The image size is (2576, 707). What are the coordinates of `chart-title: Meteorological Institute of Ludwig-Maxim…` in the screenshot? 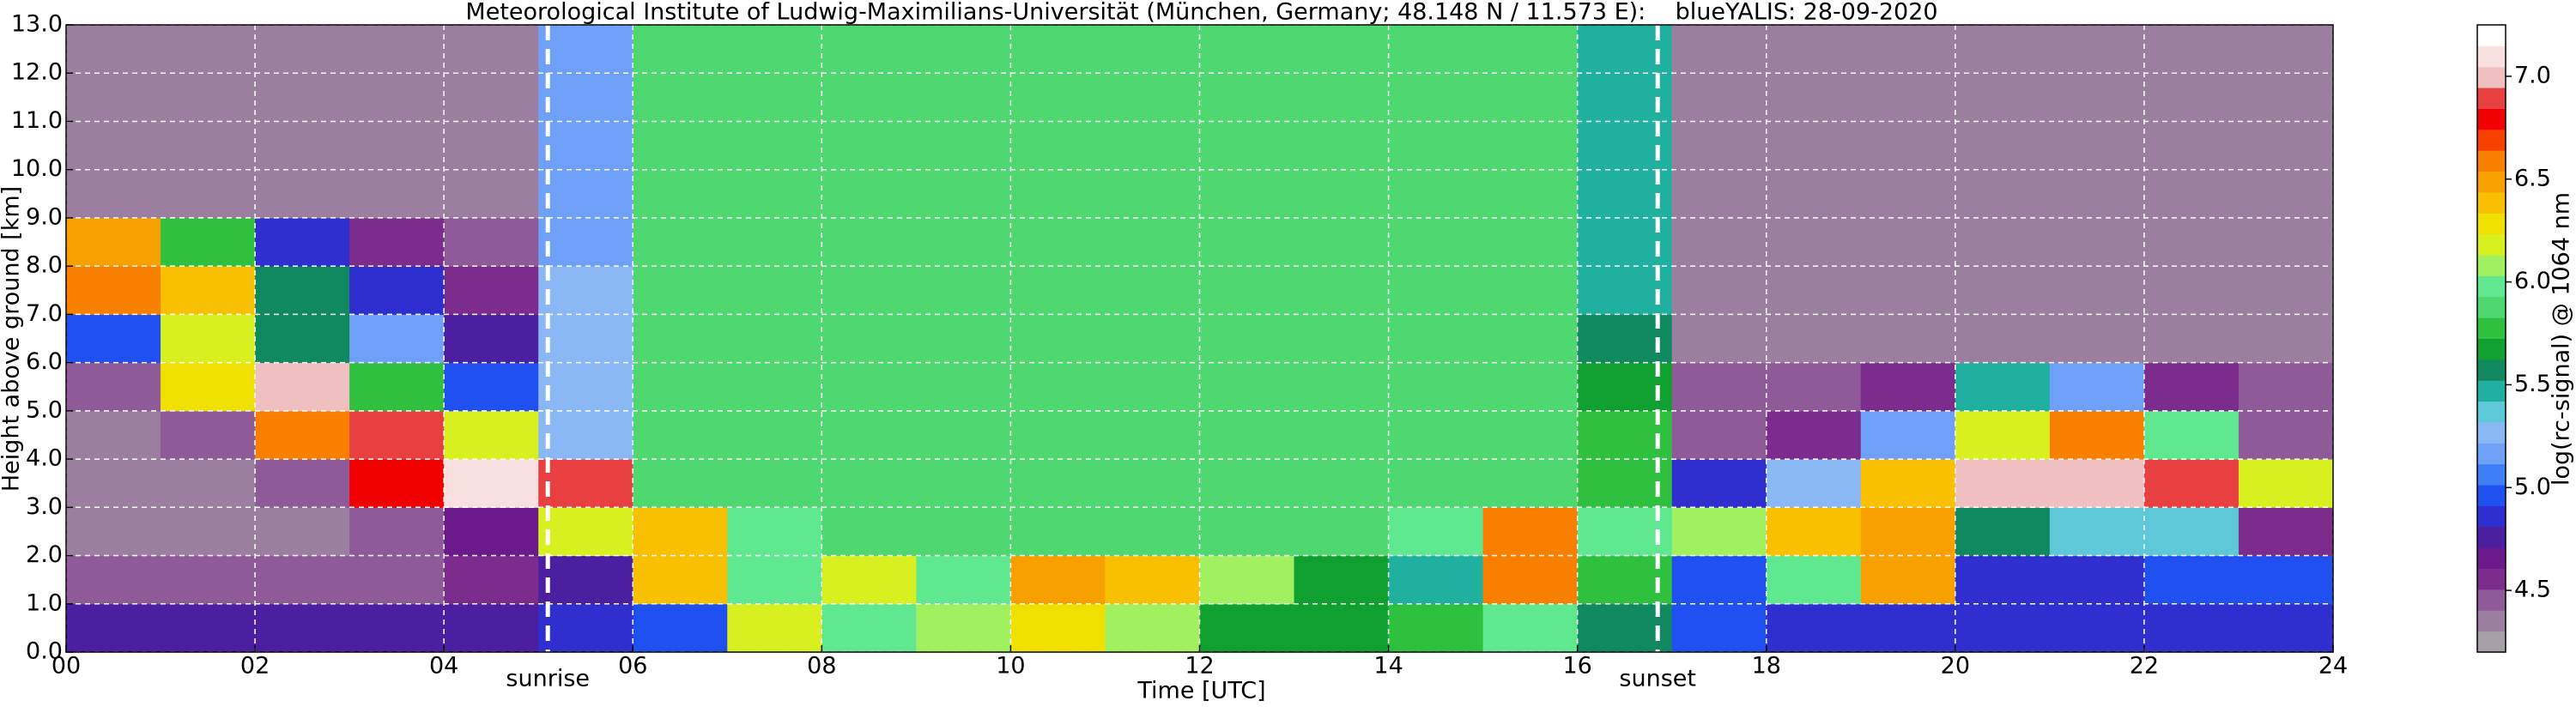 It's located at (1201, 13).